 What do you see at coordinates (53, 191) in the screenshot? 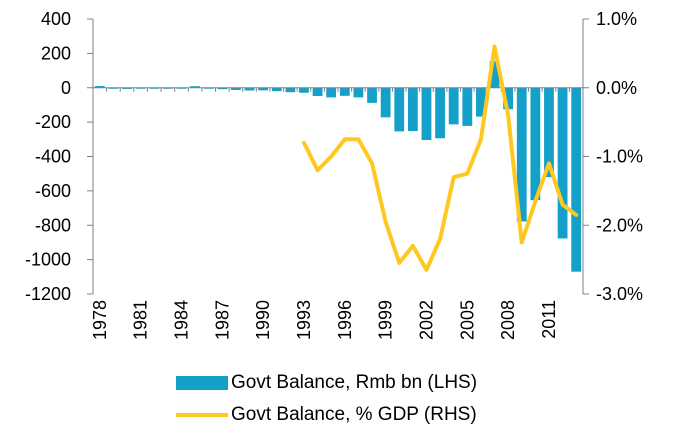
I see `left-tick-label: -600` at bounding box center [53, 191].